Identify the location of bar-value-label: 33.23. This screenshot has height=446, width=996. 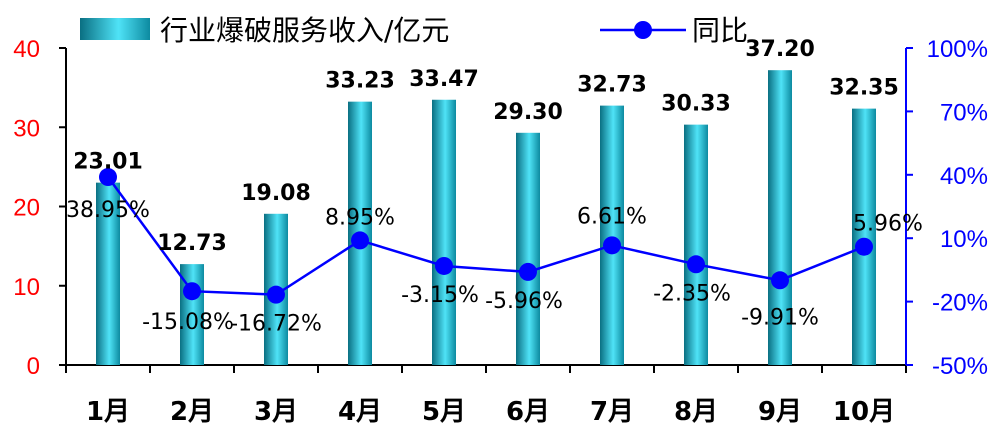
(360, 81).